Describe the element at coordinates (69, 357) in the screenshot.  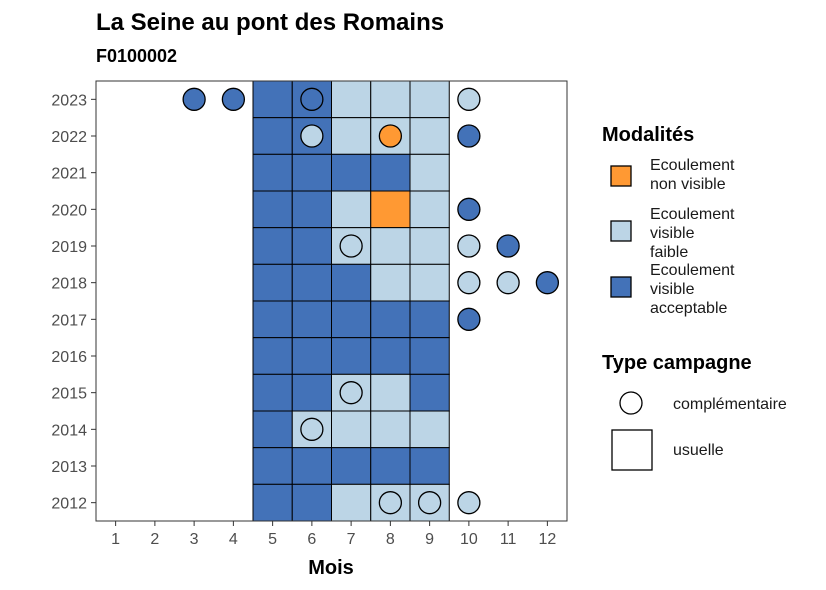
I see `y-tick-label: 2016` at that location.